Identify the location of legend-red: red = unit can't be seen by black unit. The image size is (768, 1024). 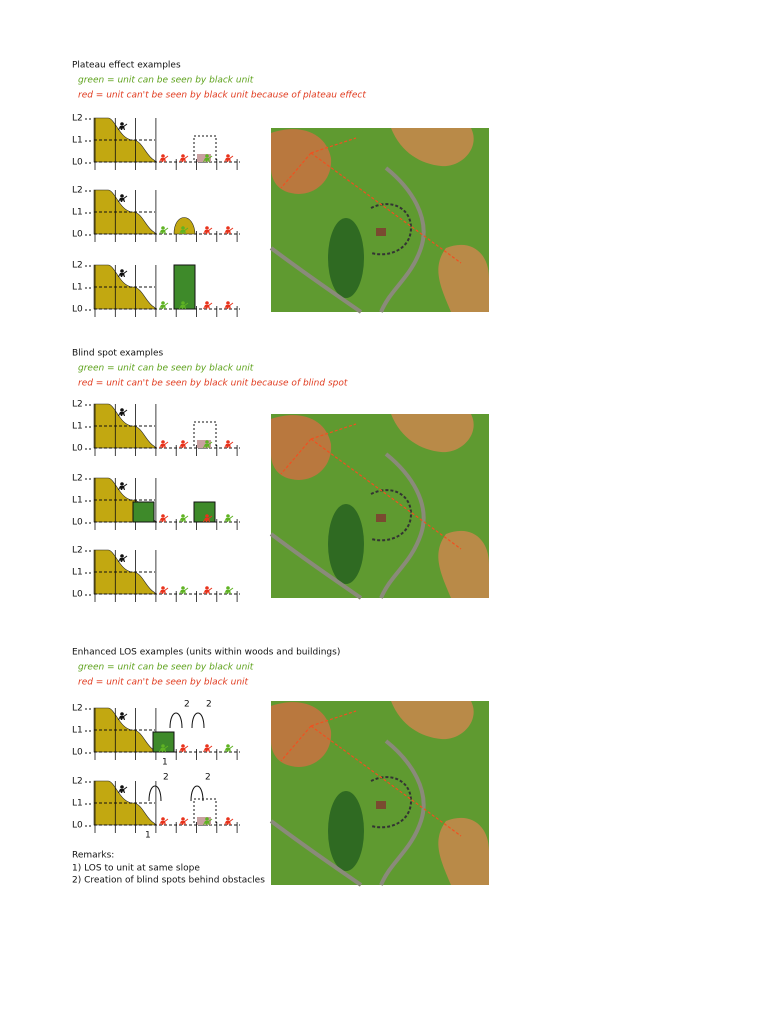
(163, 683).